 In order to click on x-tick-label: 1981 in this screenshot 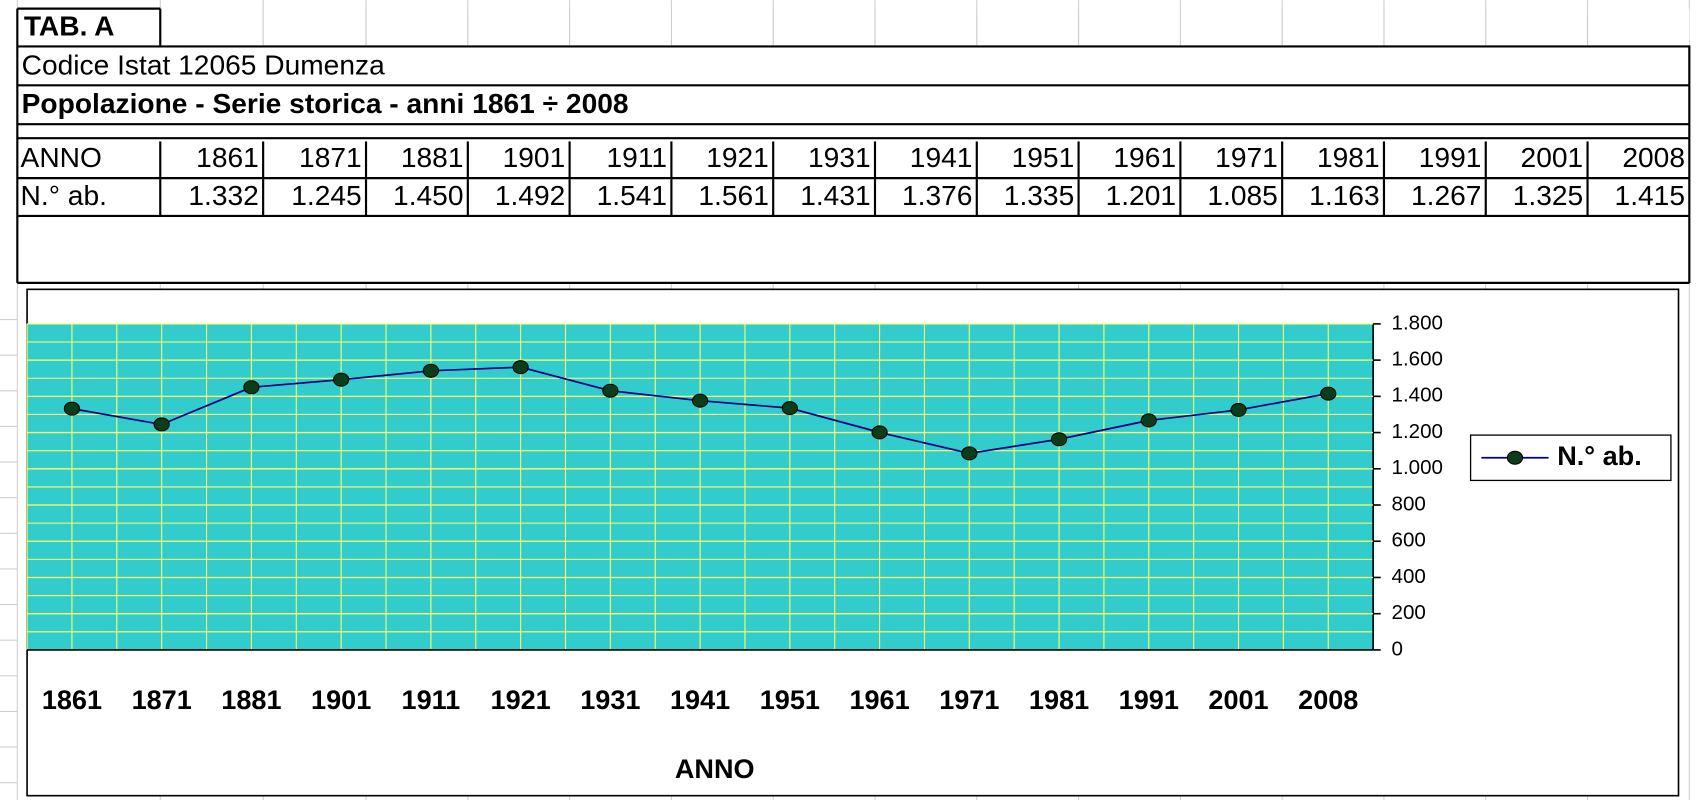, I will do `click(1059, 700)`.